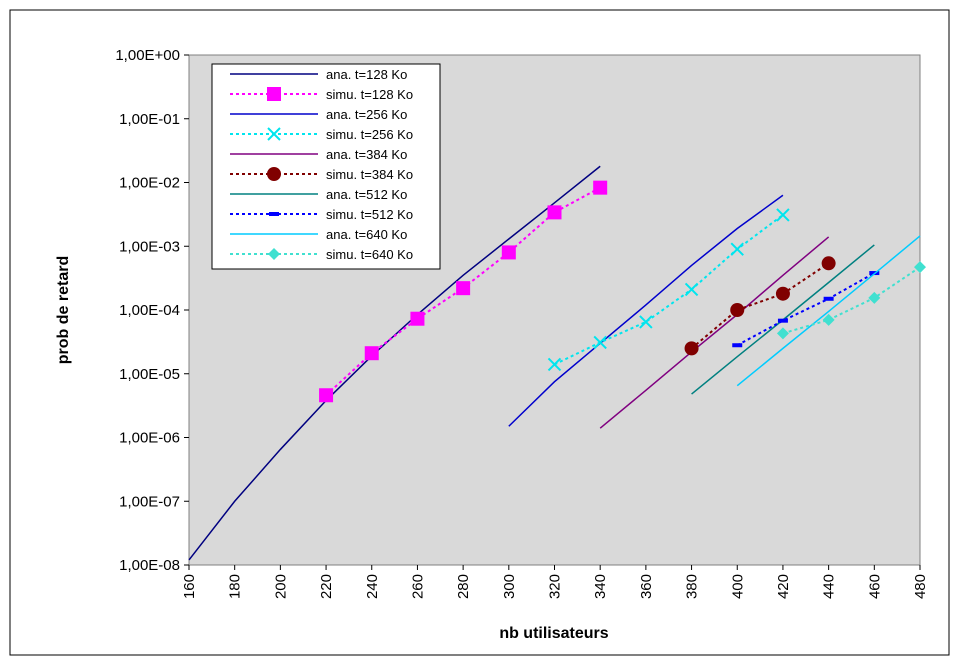 This screenshot has height=668, width=959. I want to click on x-tick-label: 480, so click(920, 586).